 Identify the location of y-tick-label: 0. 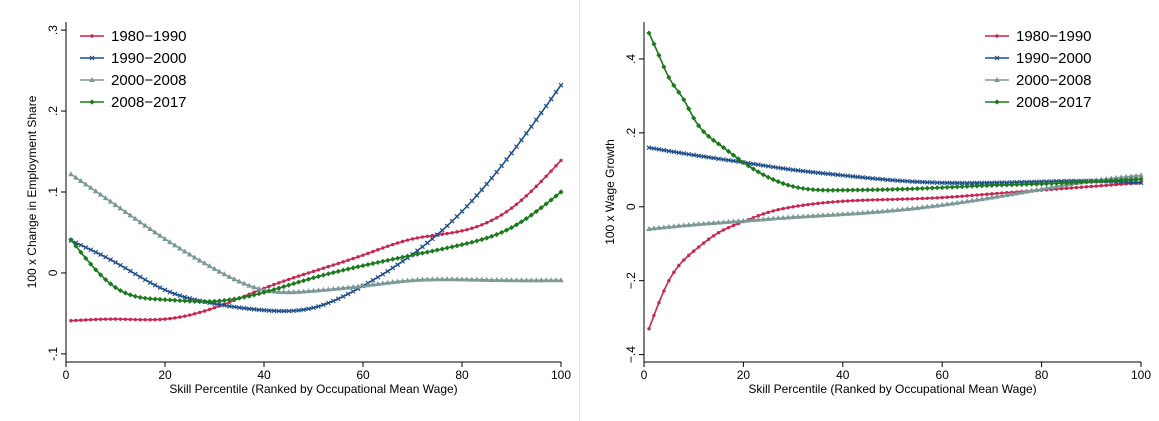
(53, 272).